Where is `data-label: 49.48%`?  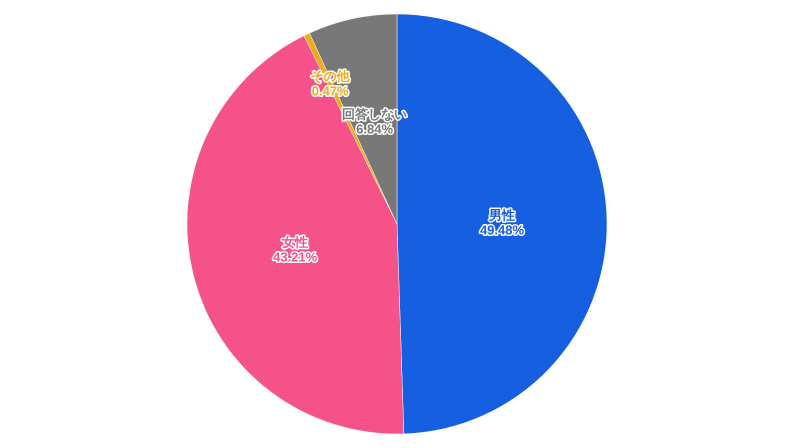
data-label: 49.48% is located at coordinates (502, 230).